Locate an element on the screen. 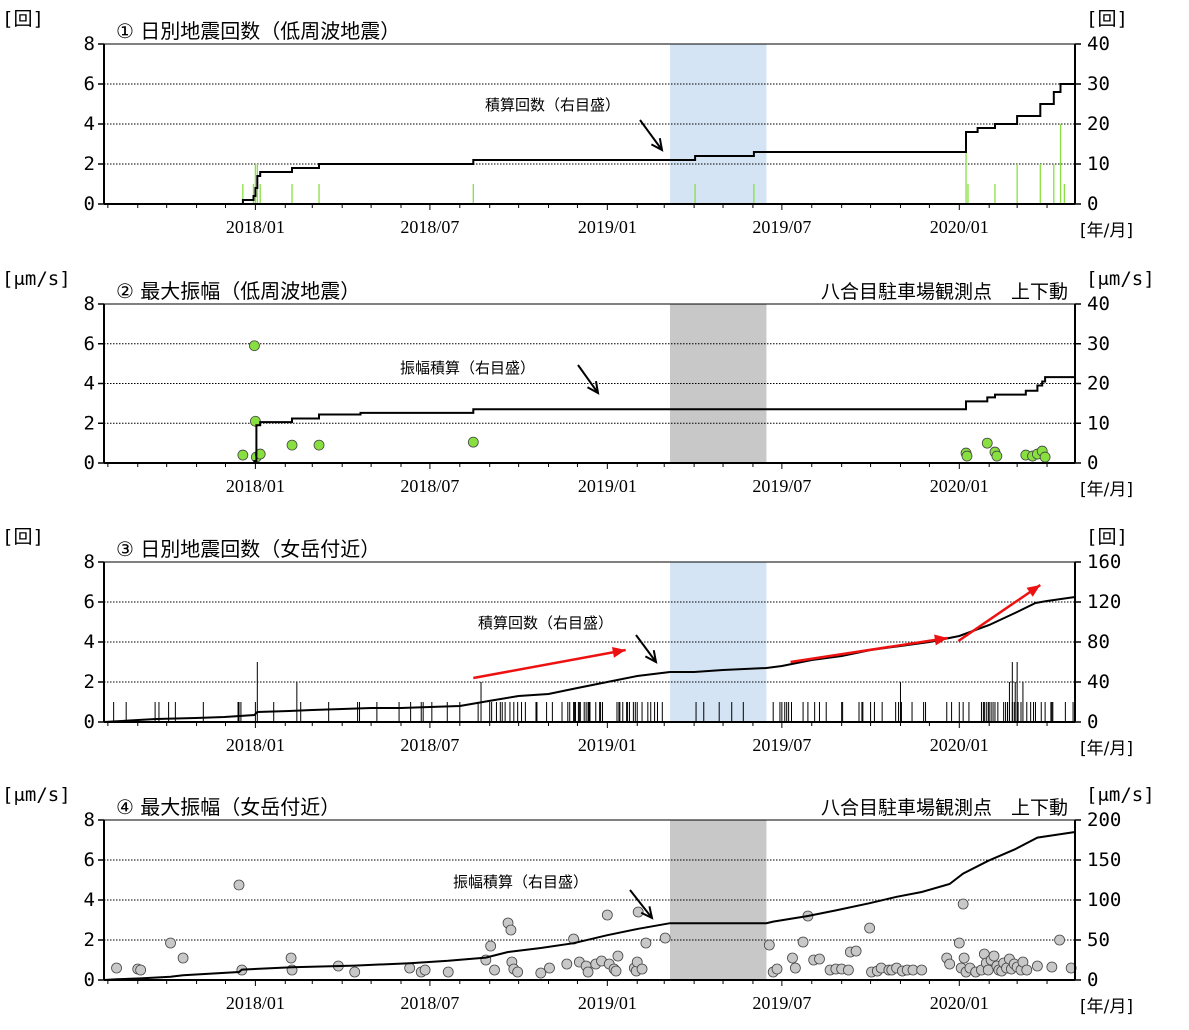  y-tick-label-right: 120 is located at coordinates (1104, 602).